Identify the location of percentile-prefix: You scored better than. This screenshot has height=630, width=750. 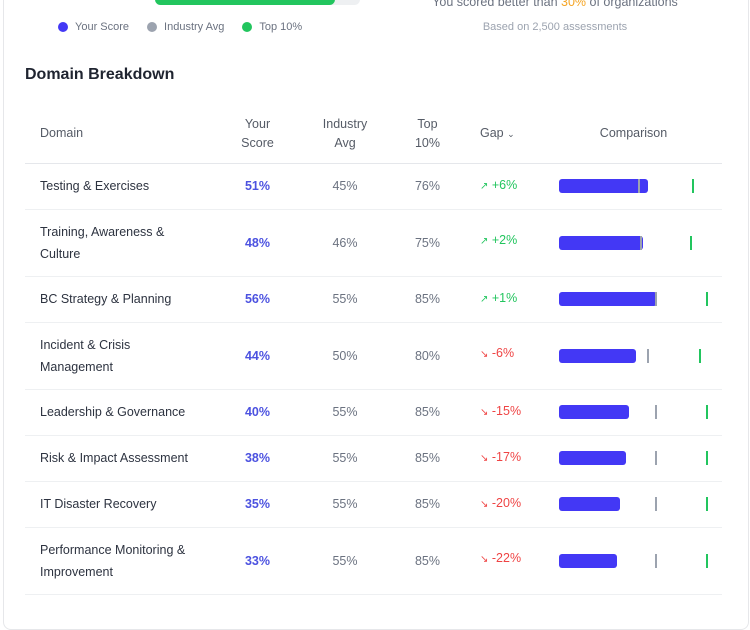
(497, 4).